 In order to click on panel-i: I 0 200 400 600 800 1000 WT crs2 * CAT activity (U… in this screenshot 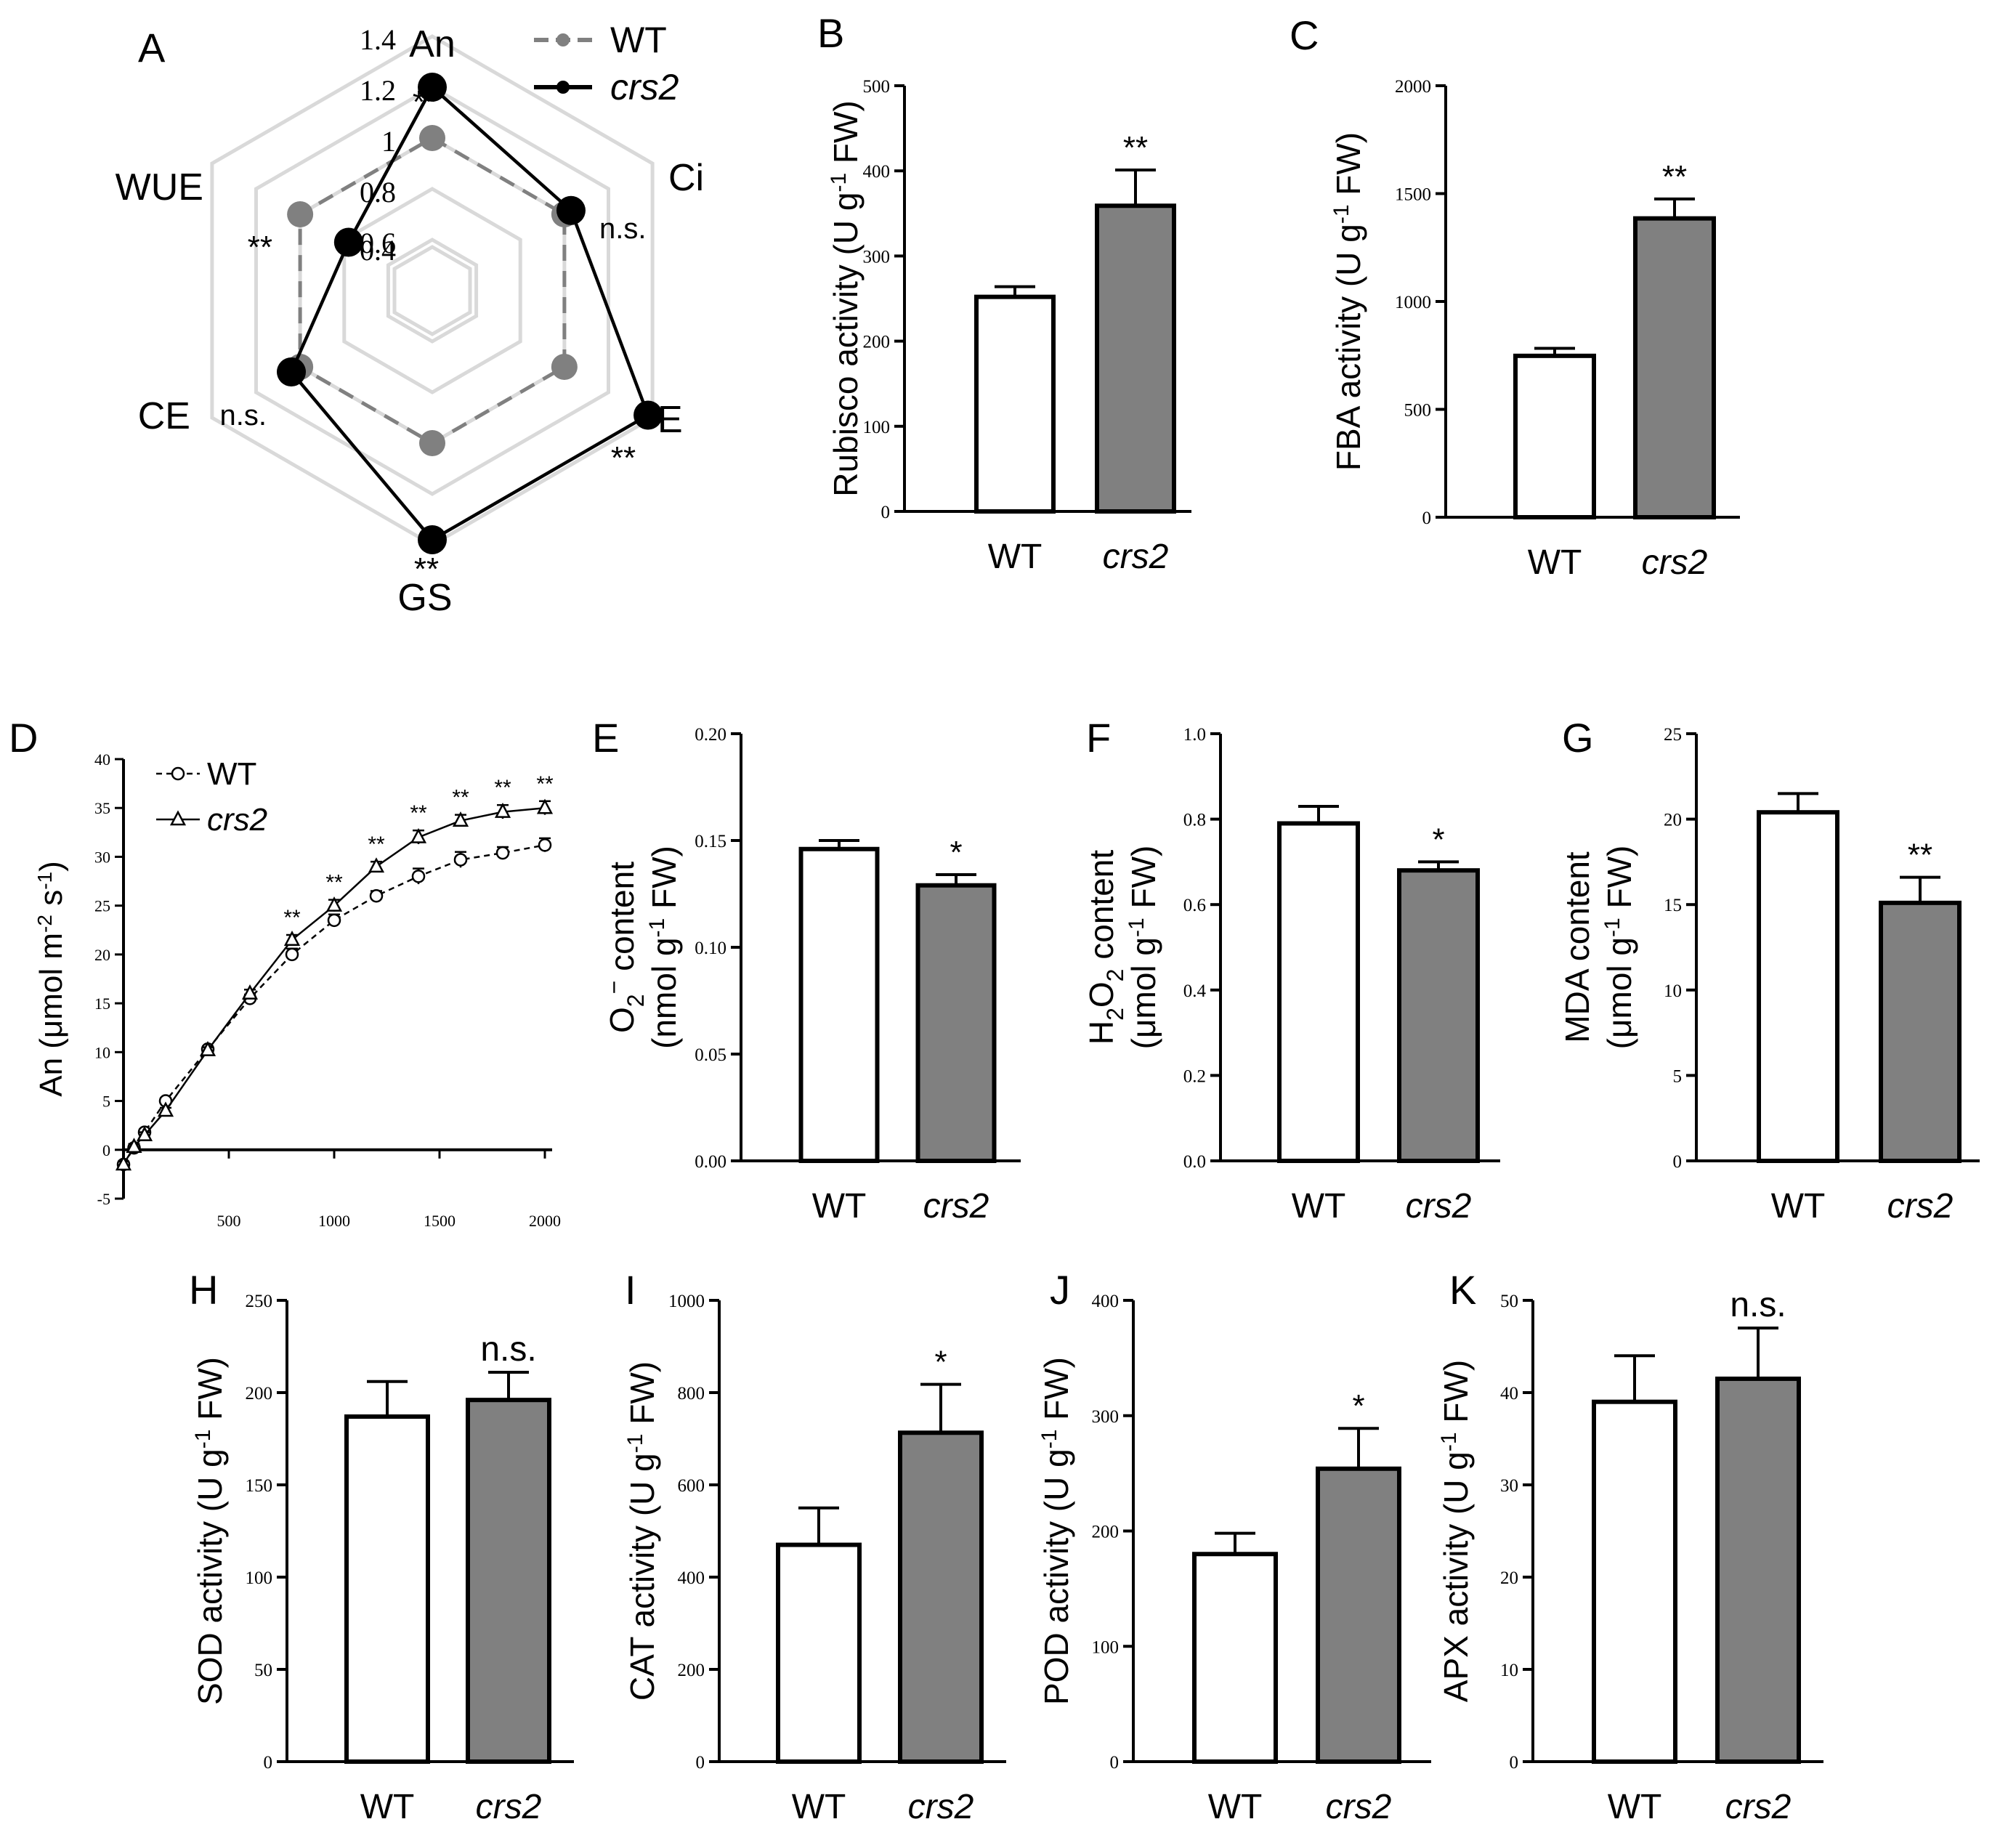, I will do `click(815, 1546)`.